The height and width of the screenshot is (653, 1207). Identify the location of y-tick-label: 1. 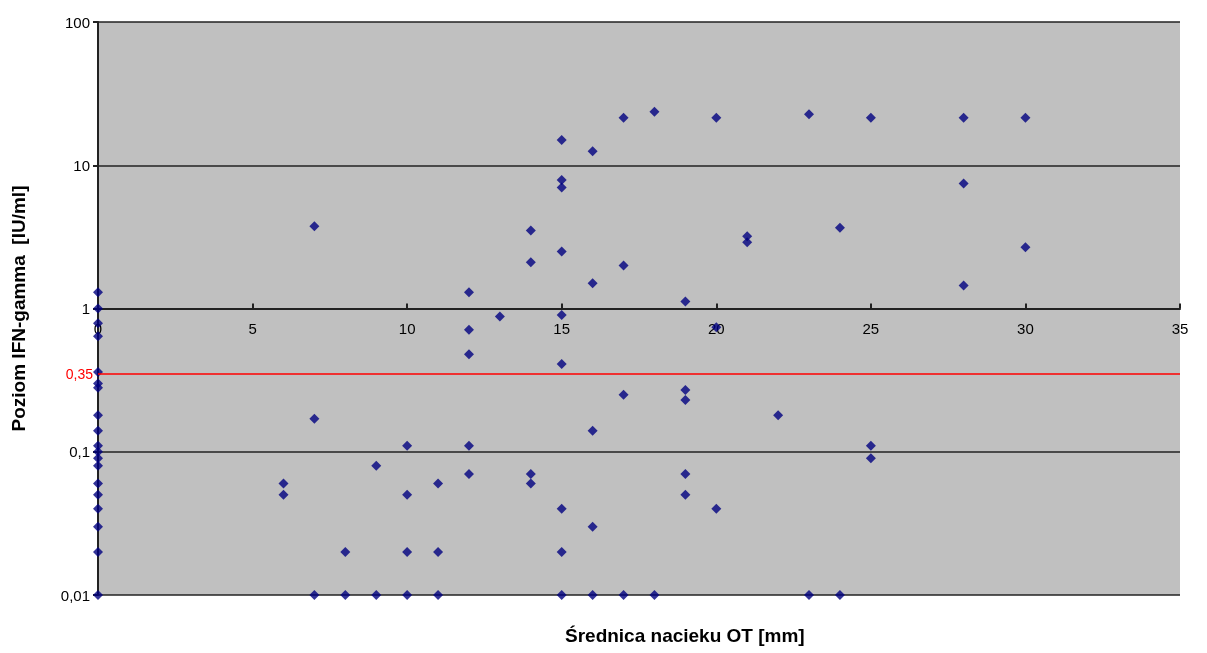
(85, 308).